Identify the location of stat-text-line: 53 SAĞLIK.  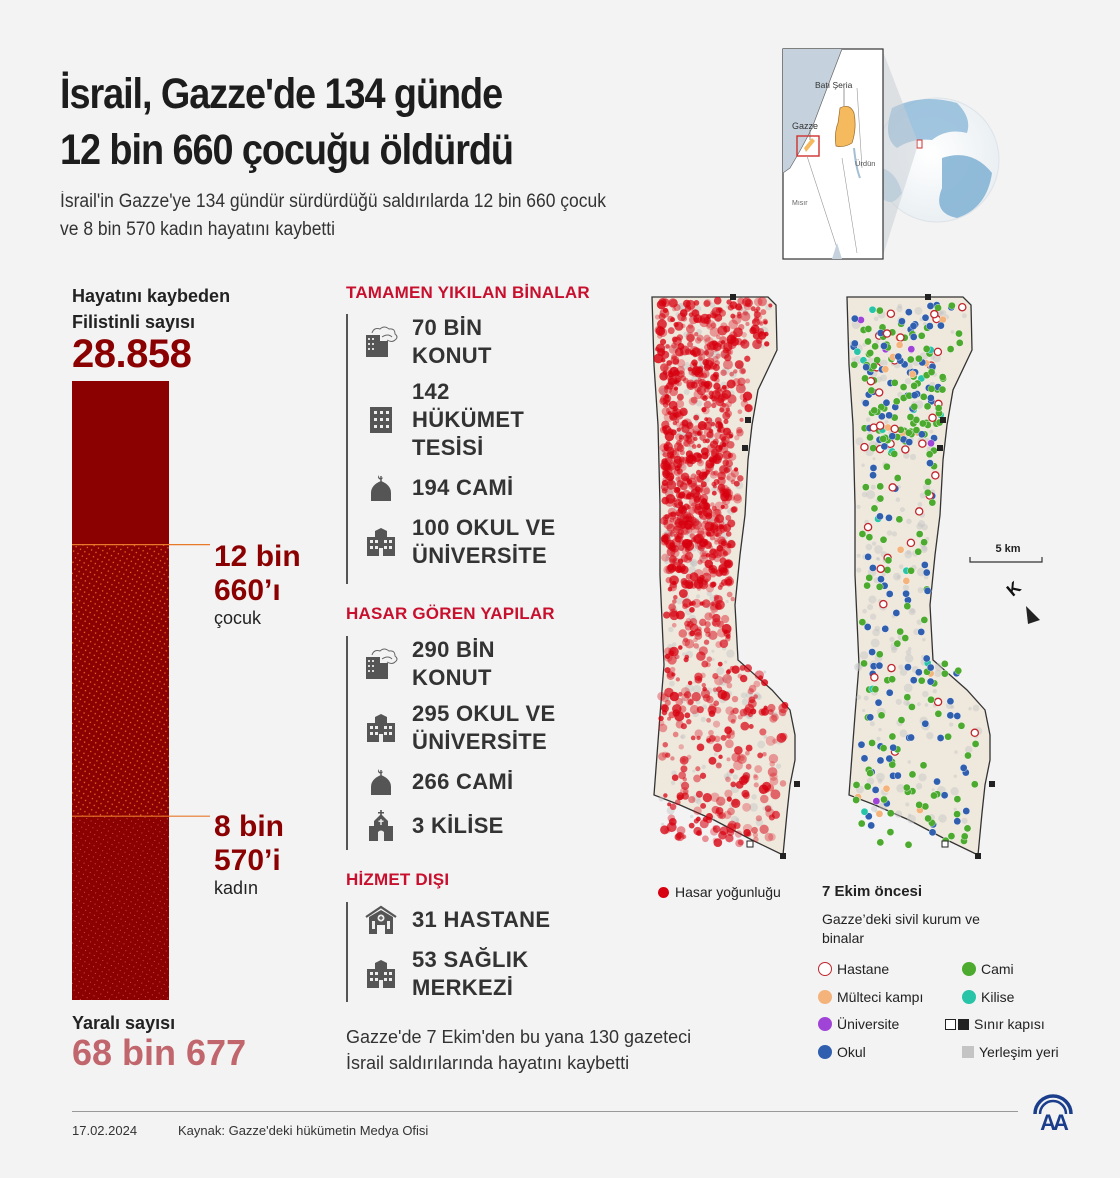
(470, 959).